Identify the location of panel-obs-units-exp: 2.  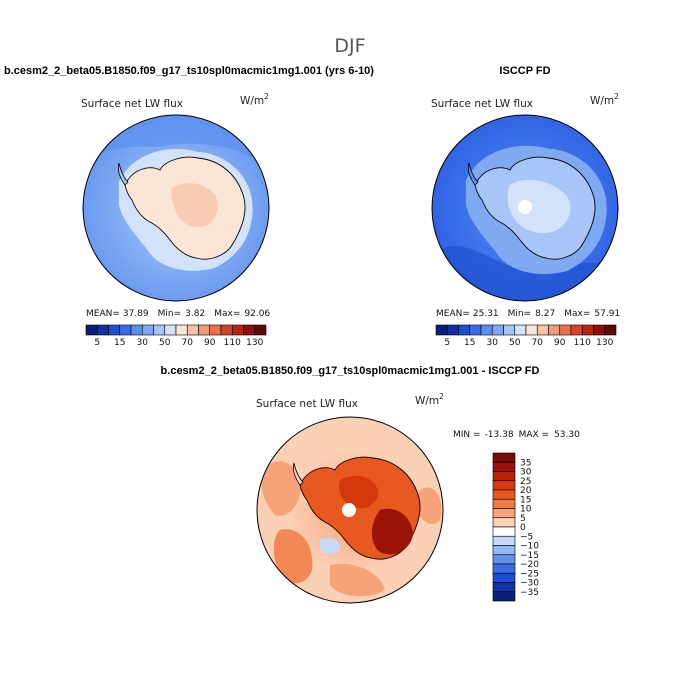
(616, 96).